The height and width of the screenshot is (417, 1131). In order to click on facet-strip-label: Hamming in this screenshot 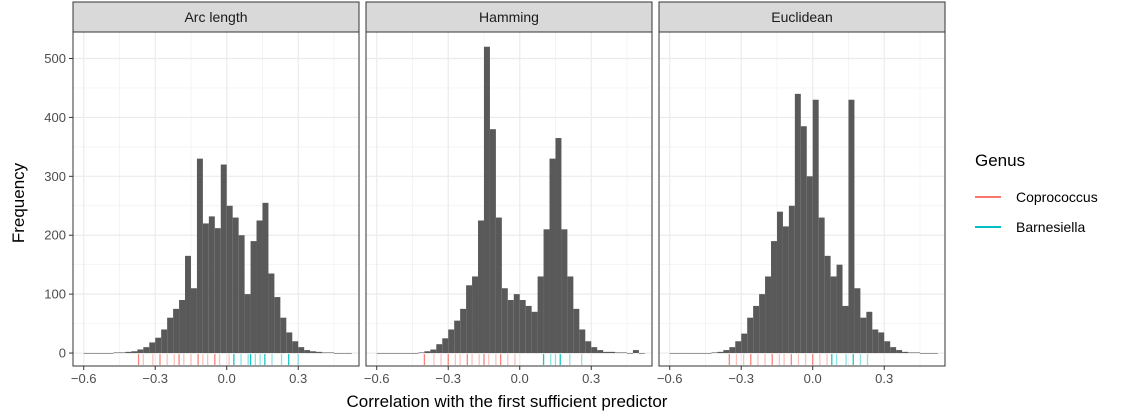, I will do `click(509, 17)`.